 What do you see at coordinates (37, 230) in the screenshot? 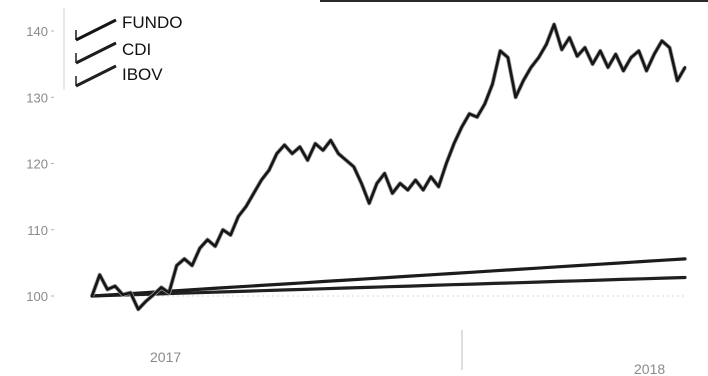
I see `y-tick-label-110: 110` at bounding box center [37, 230].